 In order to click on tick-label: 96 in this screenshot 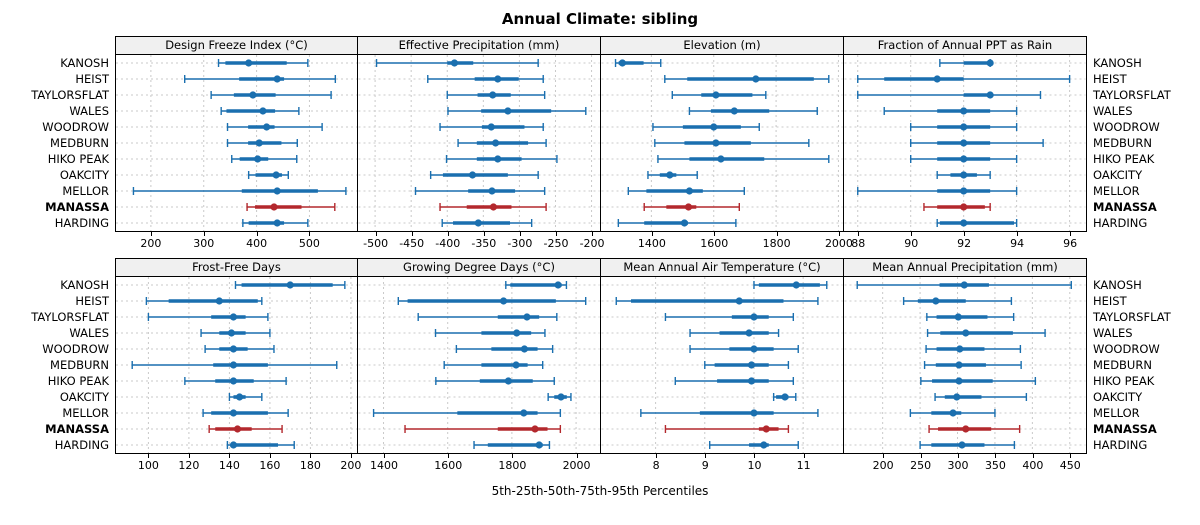, I will do `click(1070, 243)`.